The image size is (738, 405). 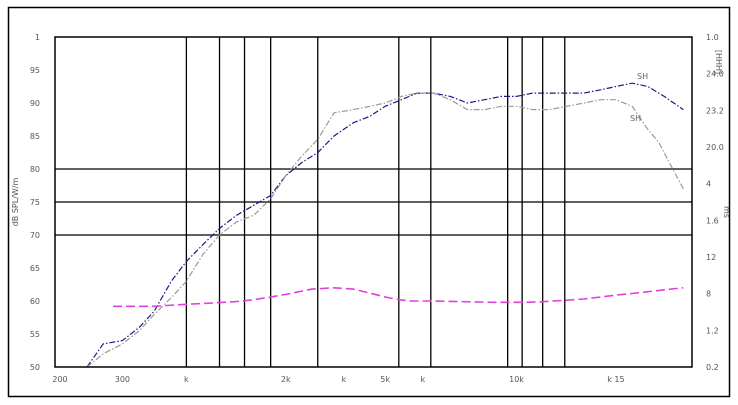 What do you see at coordinates (422, 379) in the screenshot?
I see `x-tick-label-6: k` at bounding box center [422, 379].